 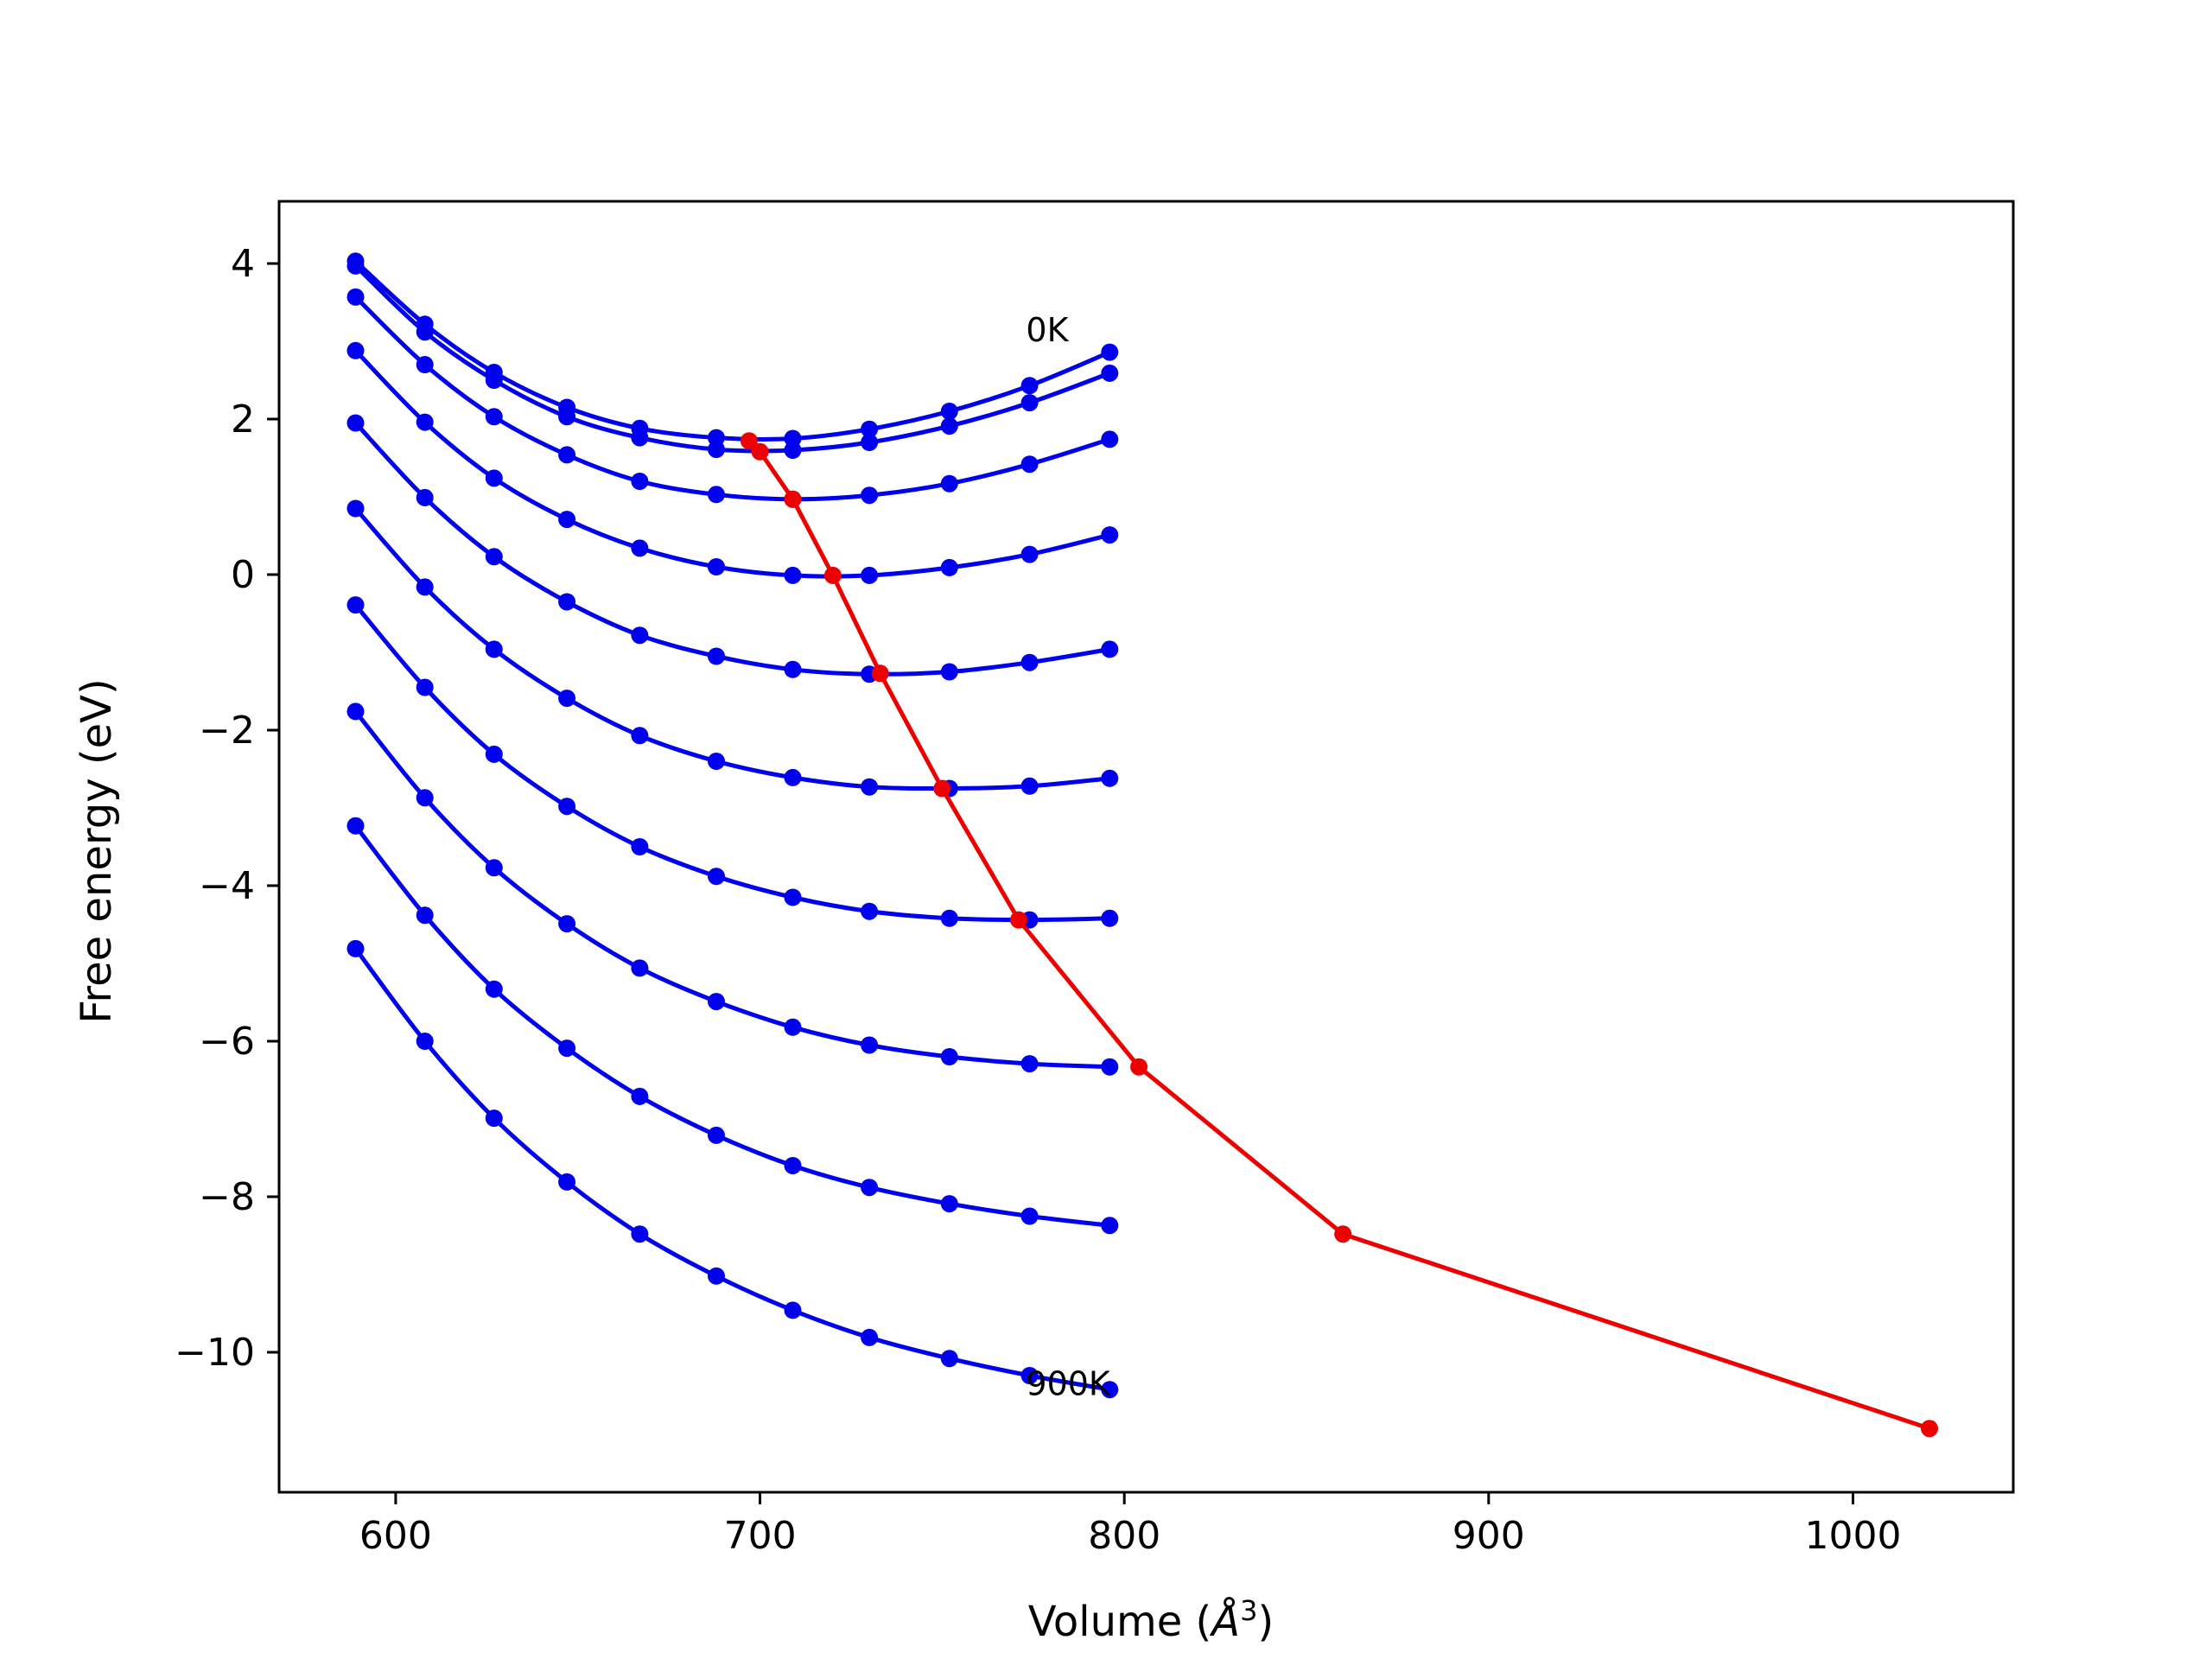 I want to click on annotation-900k: 900K, so click(x=1068, y=1384).